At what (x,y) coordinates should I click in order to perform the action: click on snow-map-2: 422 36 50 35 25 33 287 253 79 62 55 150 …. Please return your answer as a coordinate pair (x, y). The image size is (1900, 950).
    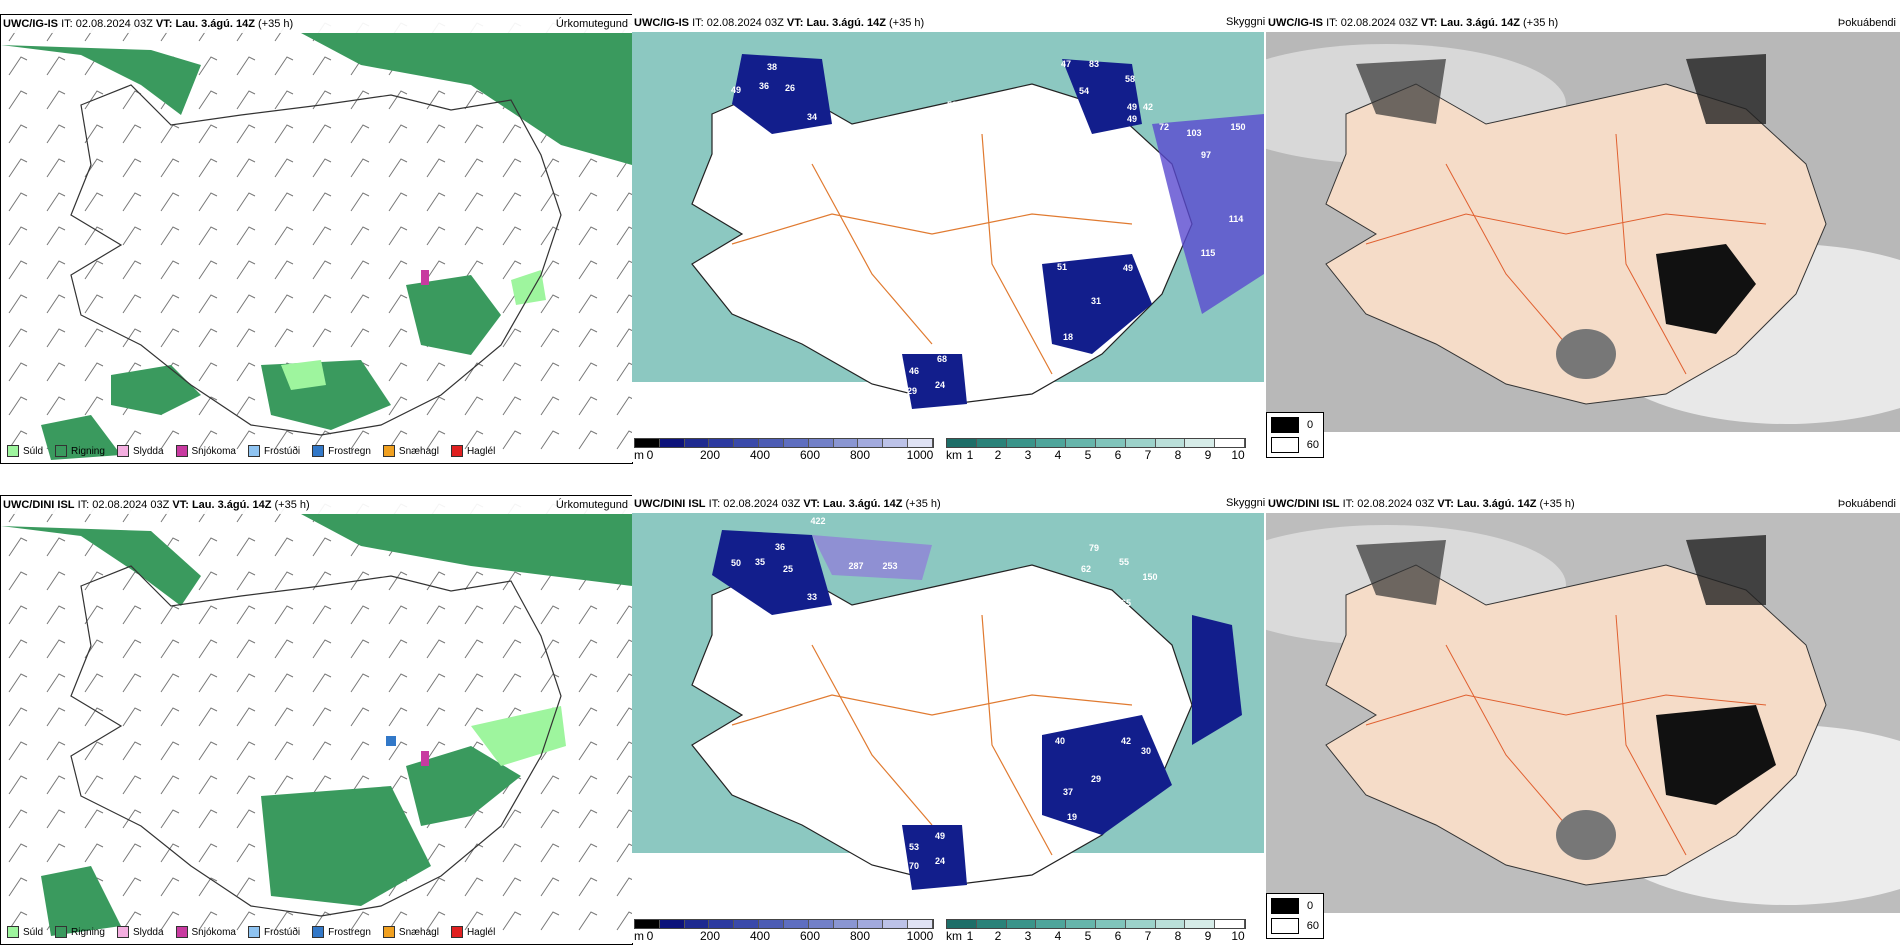
    Looking at the image, I should click on (948, 701).